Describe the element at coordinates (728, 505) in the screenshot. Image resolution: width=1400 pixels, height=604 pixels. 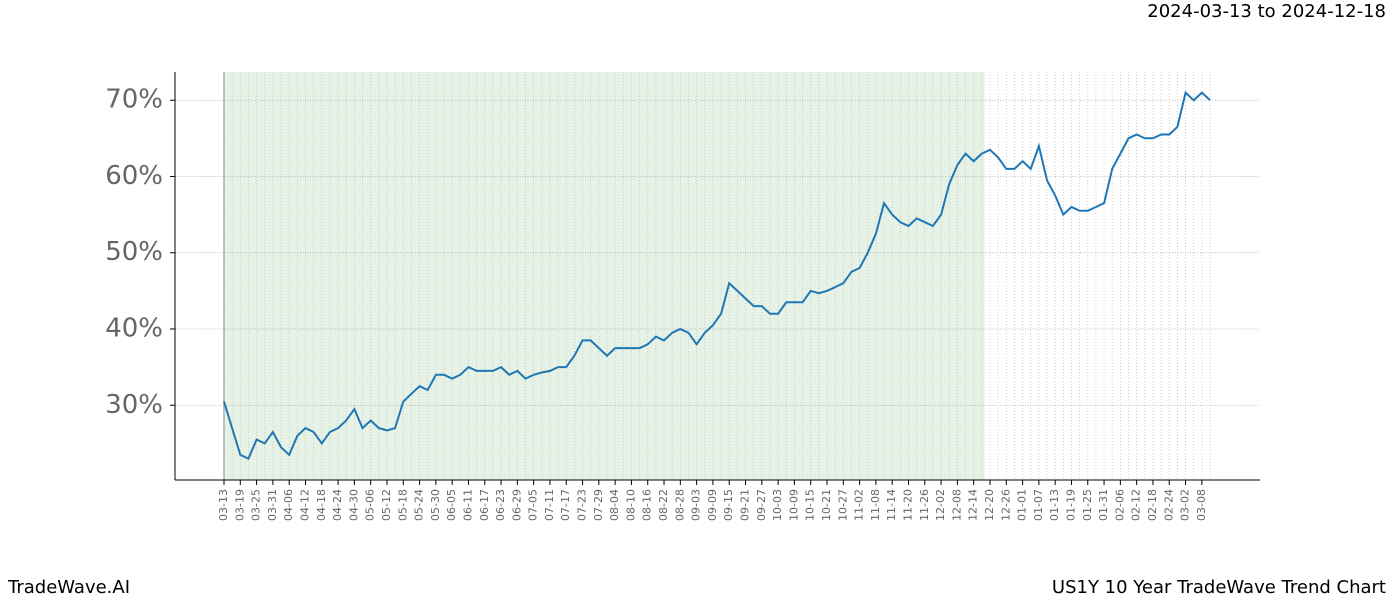
I see `x-tick-label: 09-15` at that location.